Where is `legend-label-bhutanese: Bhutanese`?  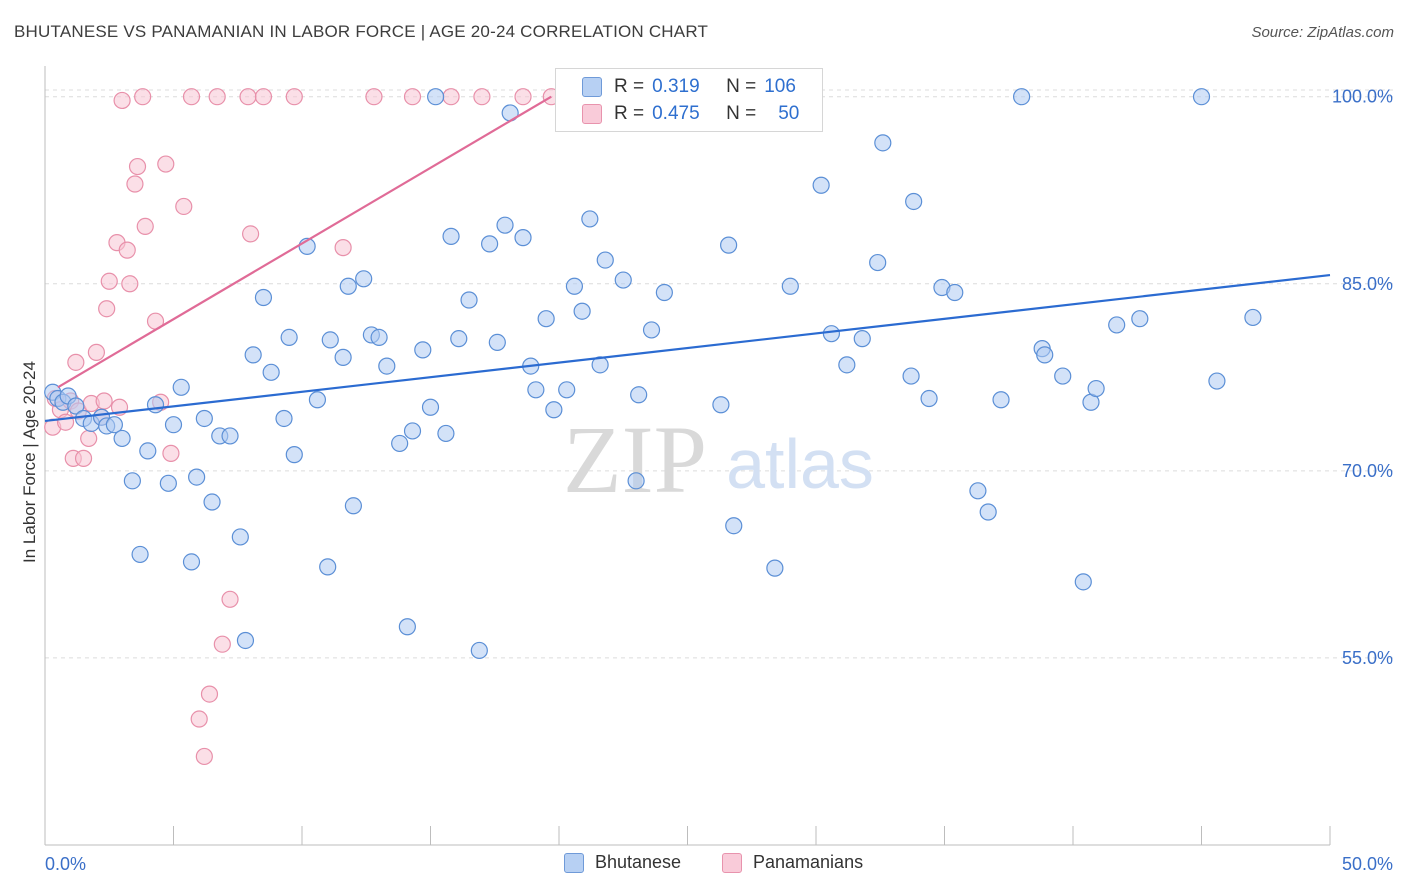 legend-label-bhutanese: Bhutanese is located at coordinates (638, 862).